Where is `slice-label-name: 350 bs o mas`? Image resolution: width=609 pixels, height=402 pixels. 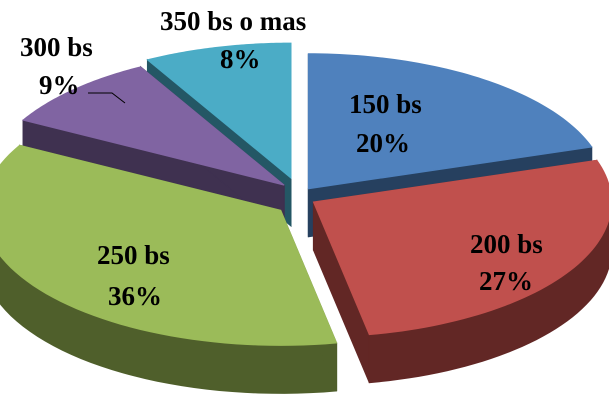 slice-label-name: 350 bs o mas is located at coordinates (233, 21).